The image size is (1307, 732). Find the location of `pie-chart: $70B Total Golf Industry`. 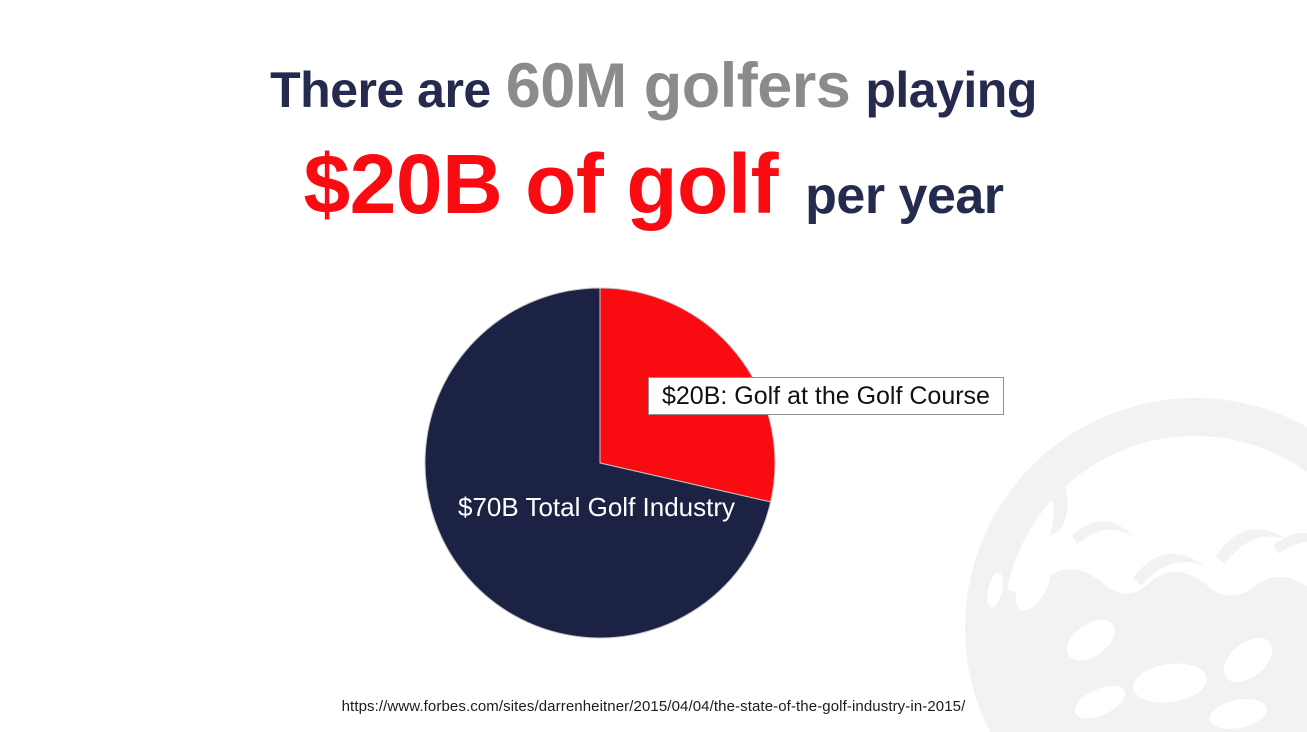

pie-chart: $70B Total Golf Industry is located at coordinates (600, 463).